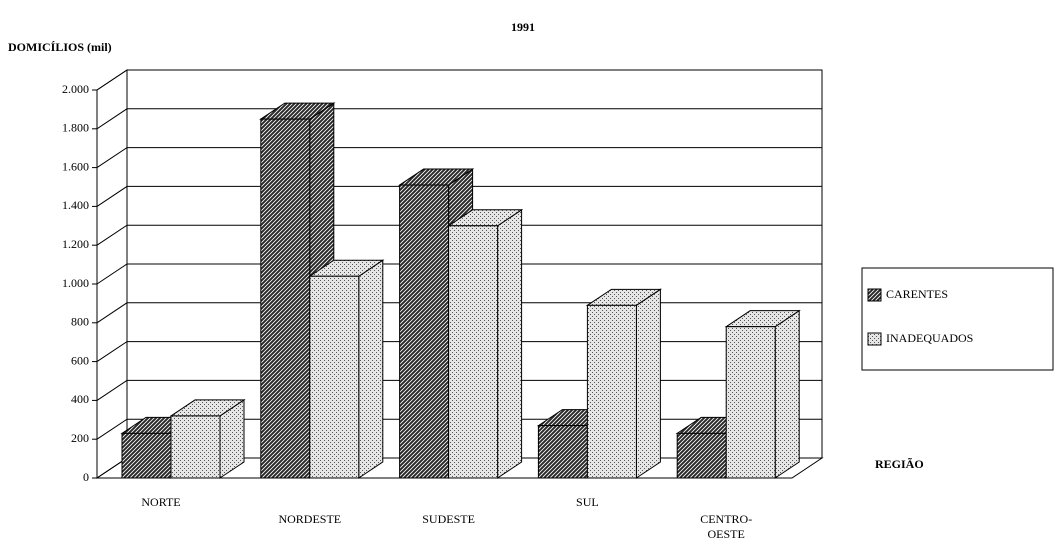 This screenshot has width=1057, height=553. What do you see at coordinates (161, 502) in the screenshot?
I see `x-tick-label: NORTE` at bounding box center [161, 502].